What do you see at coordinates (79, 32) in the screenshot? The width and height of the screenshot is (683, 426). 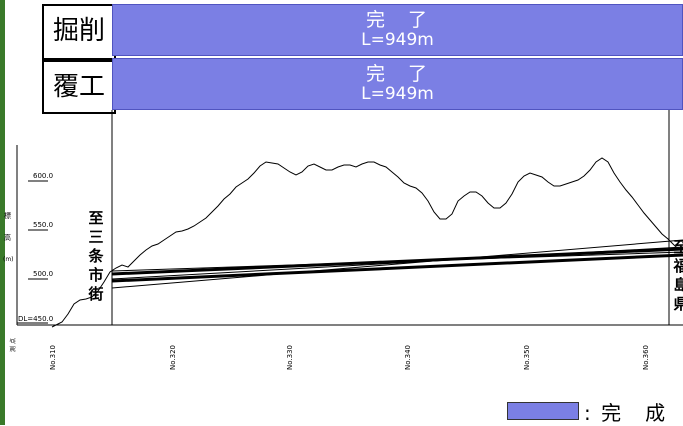 I see `row-label-excavation: 掘削` at bounding box center [79, 32].